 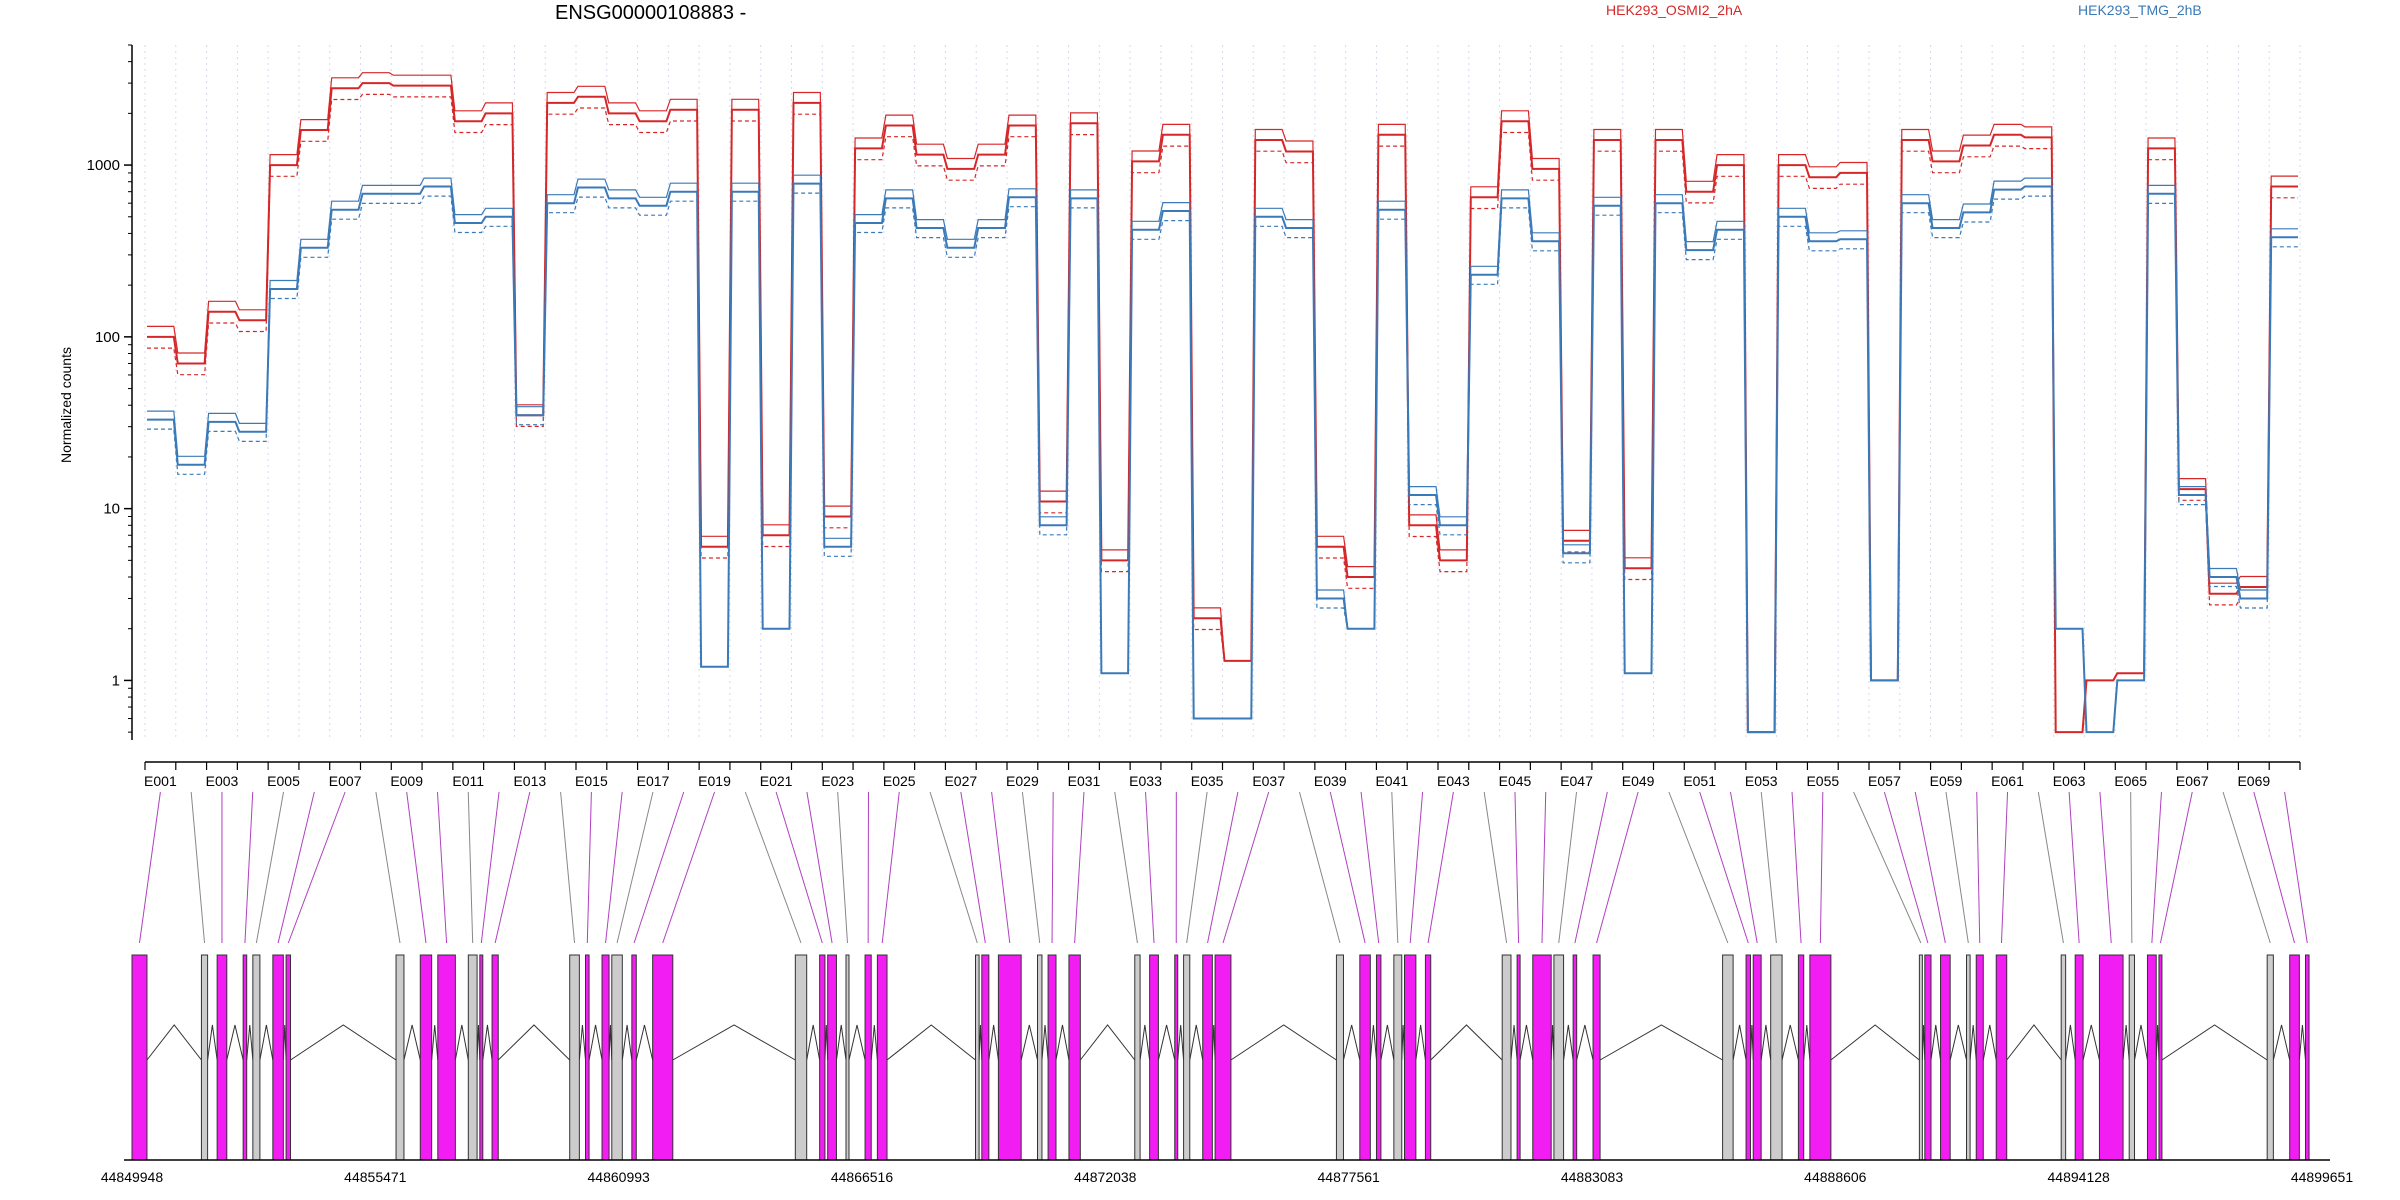 What do you see at coordinates (1592, 1177) in the screenshot?
I see `genomic-tick-label: 44883083` at bounding box center [1592, 1177].